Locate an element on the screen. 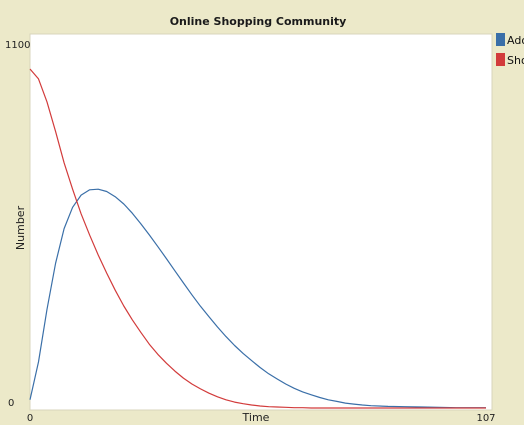 Image resolution: width=524 pixels, height=425 pixels. y-tick-label-max: 1100 is located at coordinates (17, 45).